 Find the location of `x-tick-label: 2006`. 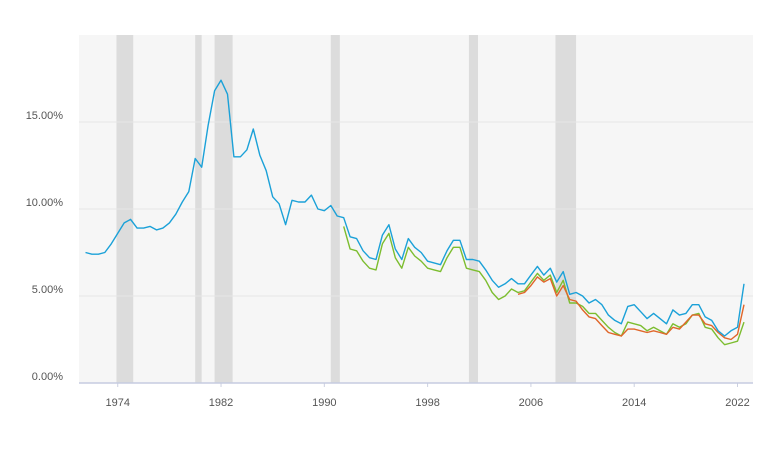

x-tick-label: 2006 is located at coordinates (531, 403).